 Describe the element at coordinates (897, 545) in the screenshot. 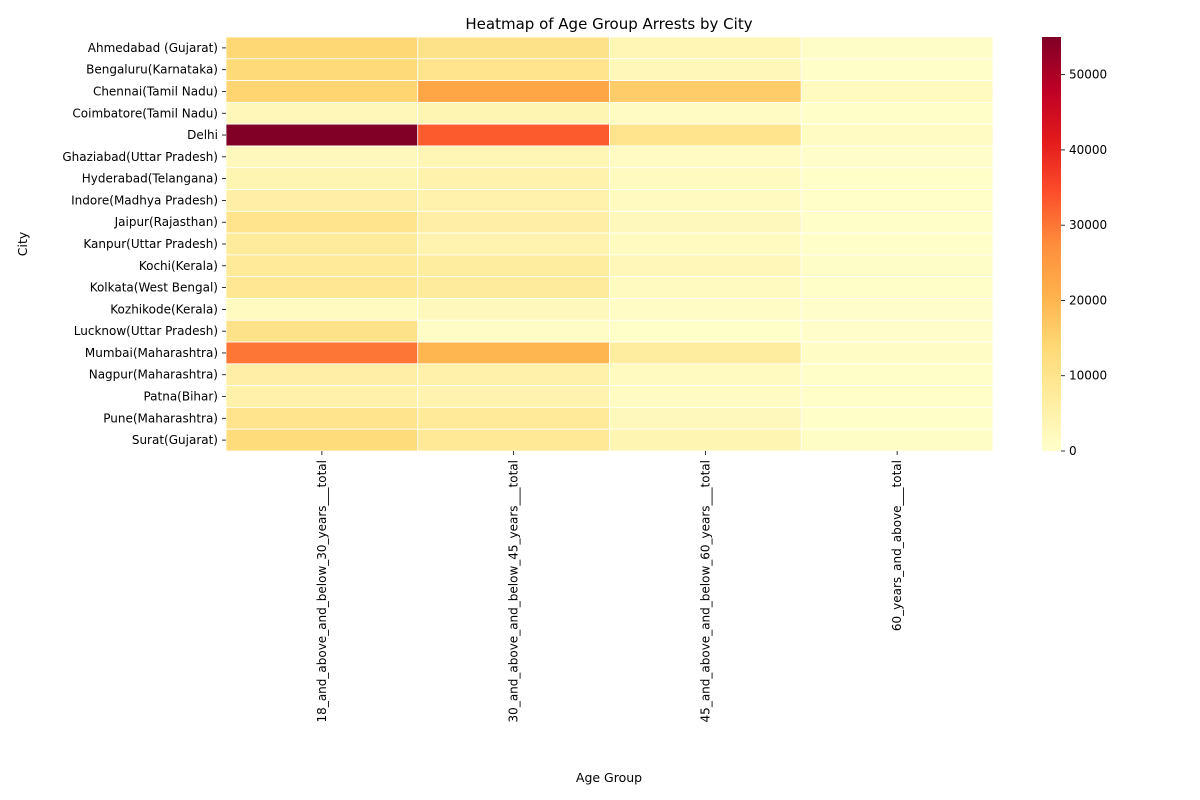

I see `x-tick-label: 60_years_and_above___total` at that location.